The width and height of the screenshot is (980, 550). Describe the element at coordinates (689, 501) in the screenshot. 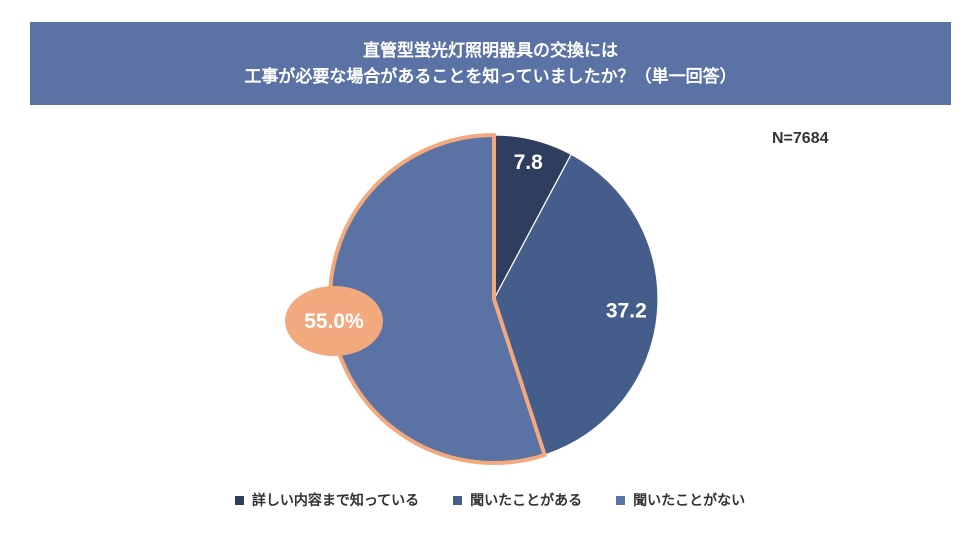

I see `legend-label-not-heard: 聞いたことがない` at that location.